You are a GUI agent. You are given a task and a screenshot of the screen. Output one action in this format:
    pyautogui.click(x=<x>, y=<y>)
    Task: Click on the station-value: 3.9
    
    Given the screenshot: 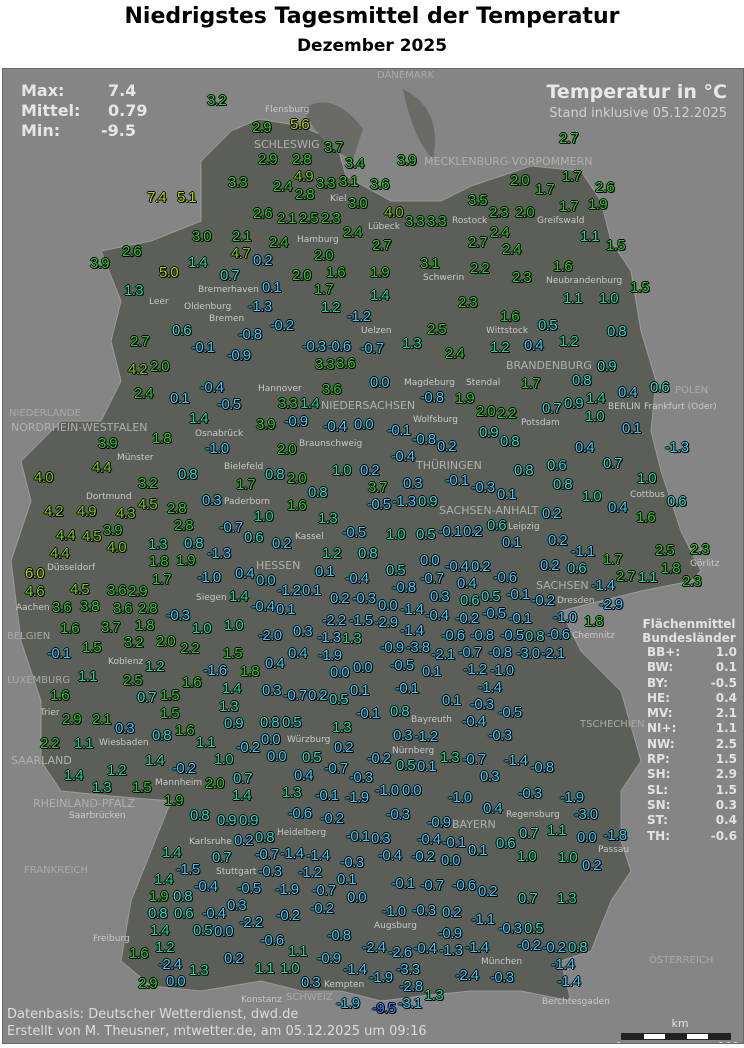 What is the action you would take?
    pyautogui.click(x=113, y=530)
    